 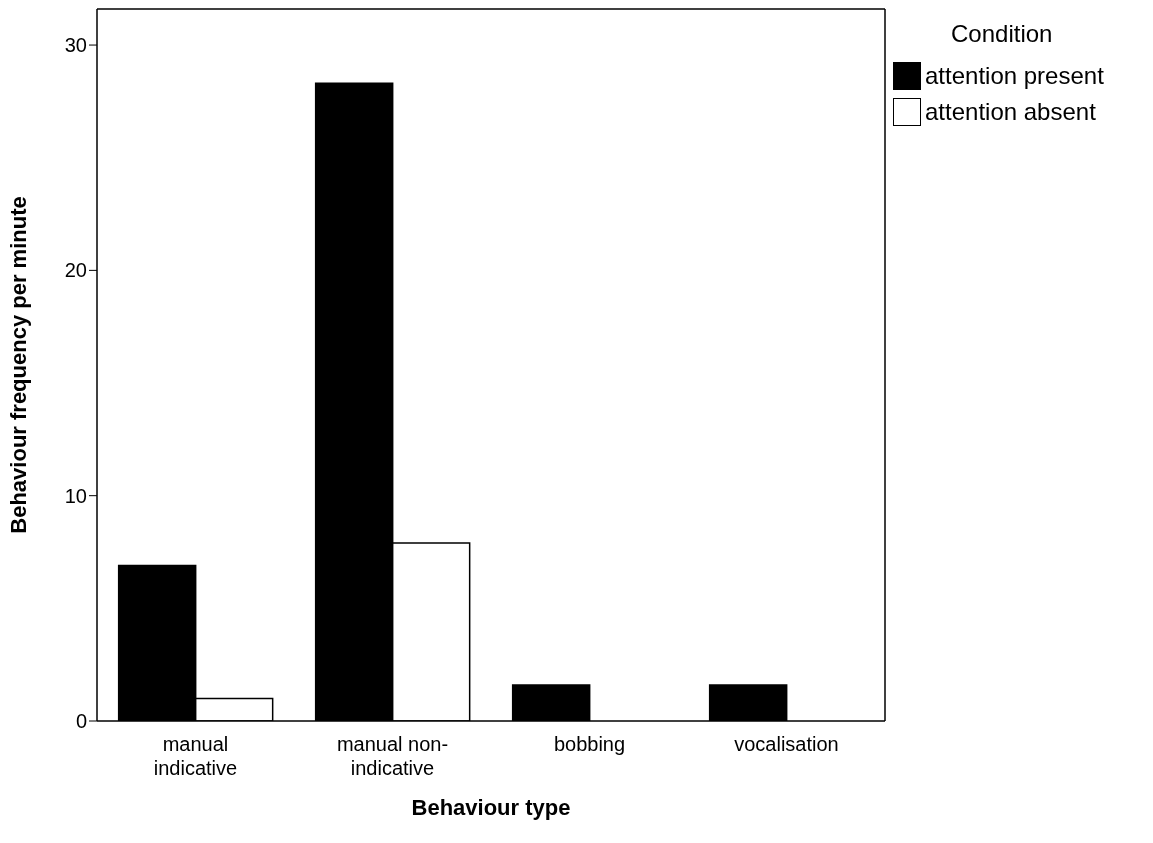 I want to click on x-tick-label: manual non-indicative, so click(x=392, y=756).